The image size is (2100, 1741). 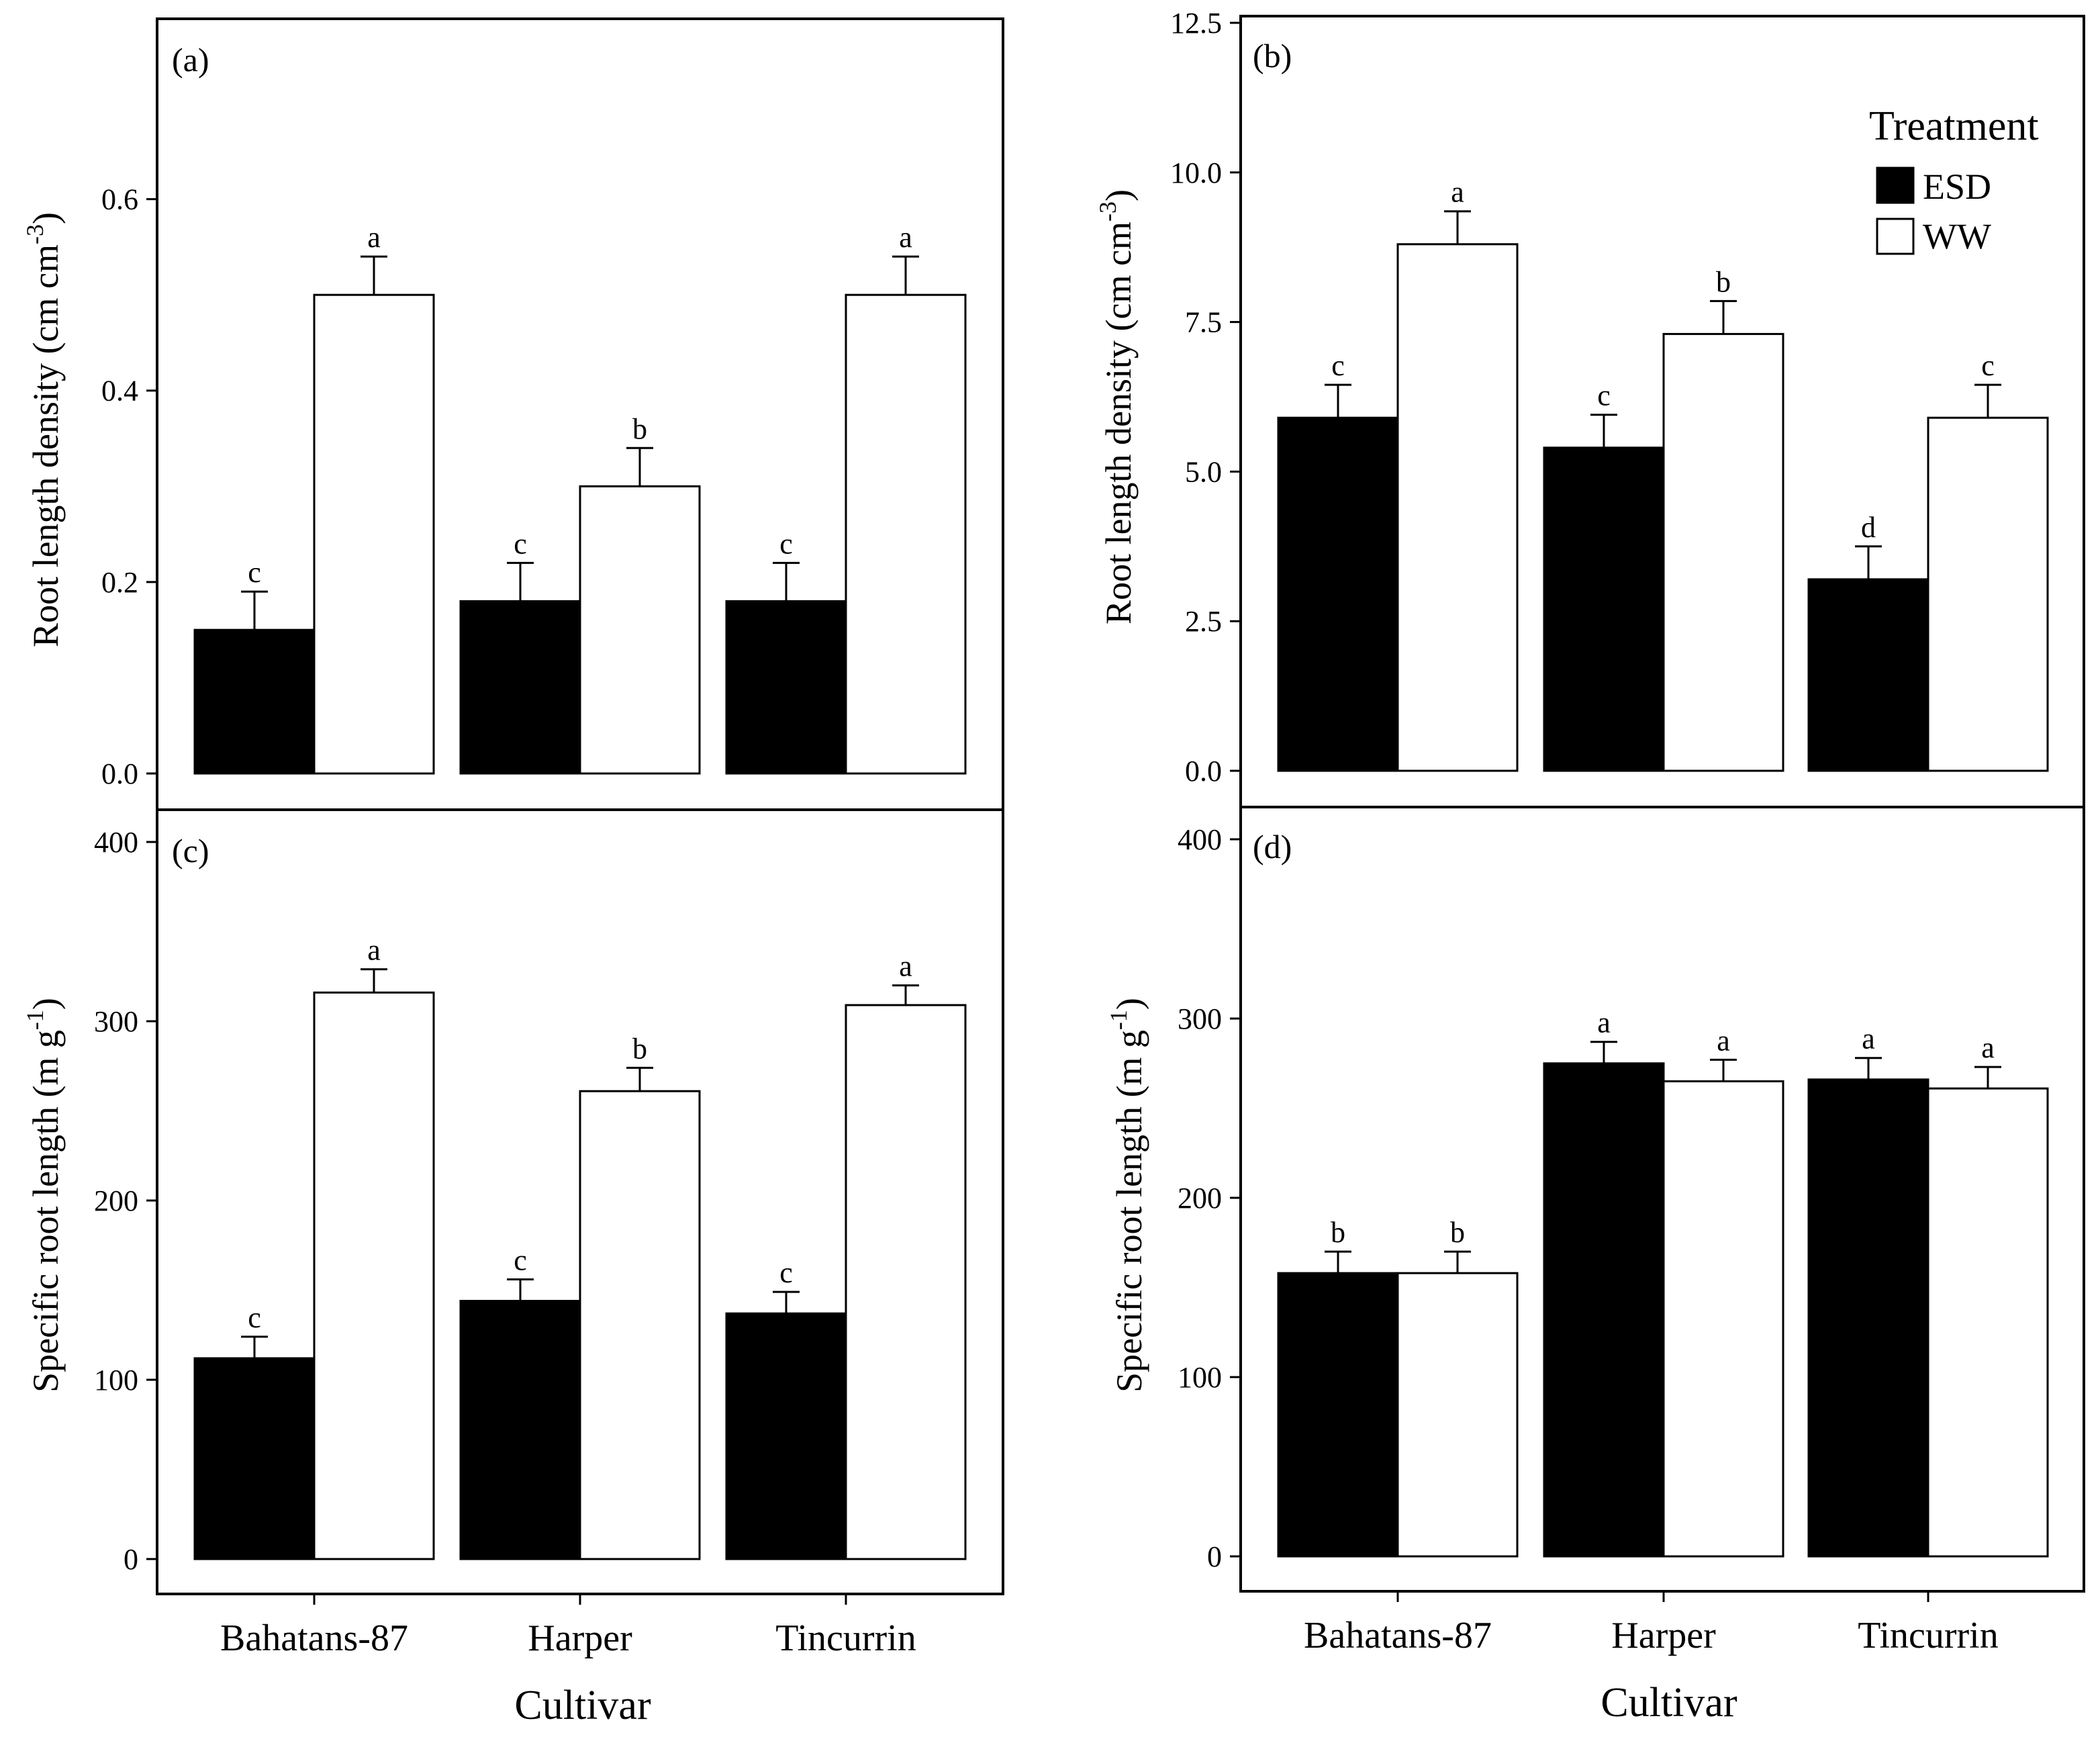 What do you see at coordinates (639, 428) in the screenshot?
I see `panel-a-significance-letter: b` at bounding box center [639, 428].